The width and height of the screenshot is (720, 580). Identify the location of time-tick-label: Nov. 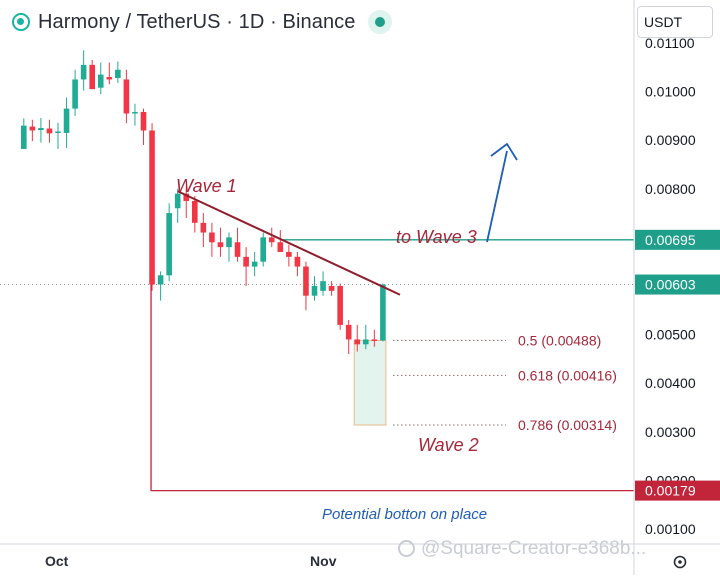
(323, 561).